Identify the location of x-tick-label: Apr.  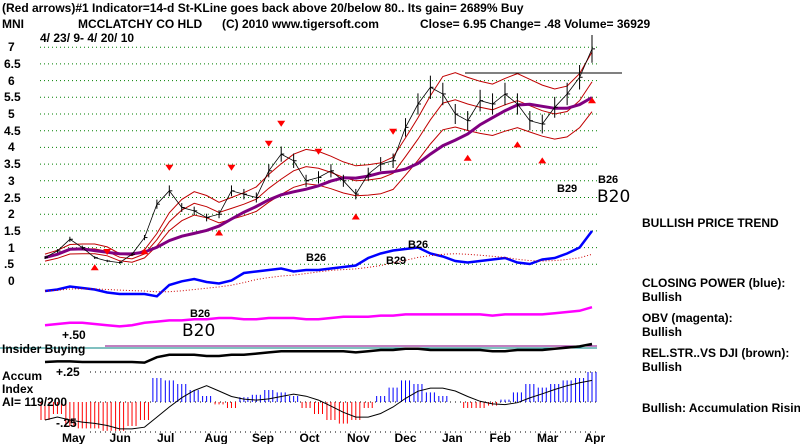
(595, 437).